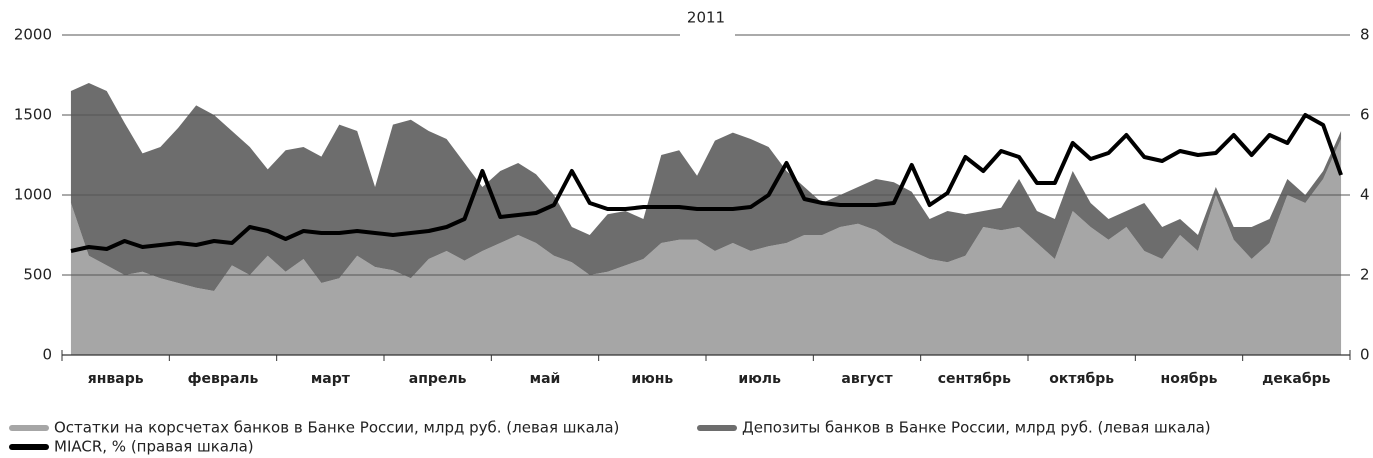  I want to click on x-tick-label: июнь, so click(652, 379).